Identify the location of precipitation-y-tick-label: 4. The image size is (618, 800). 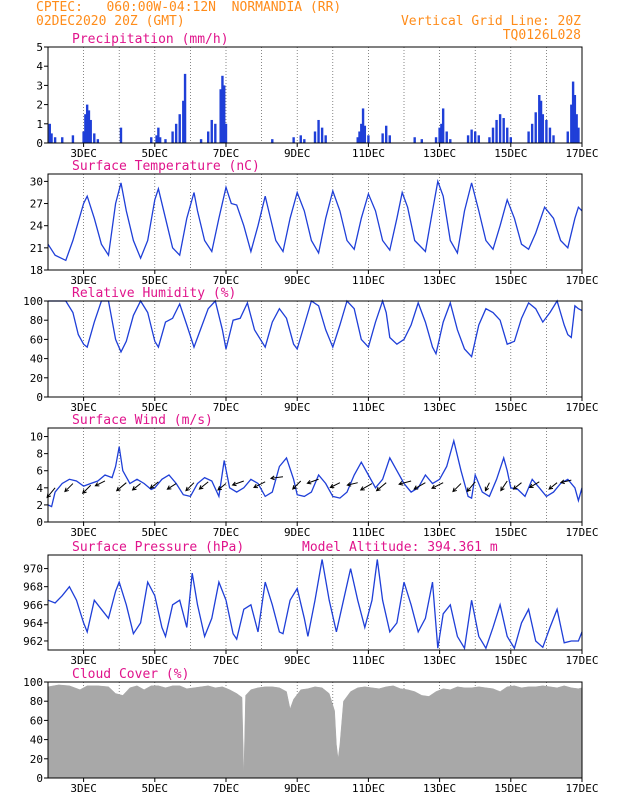
(39, 66).